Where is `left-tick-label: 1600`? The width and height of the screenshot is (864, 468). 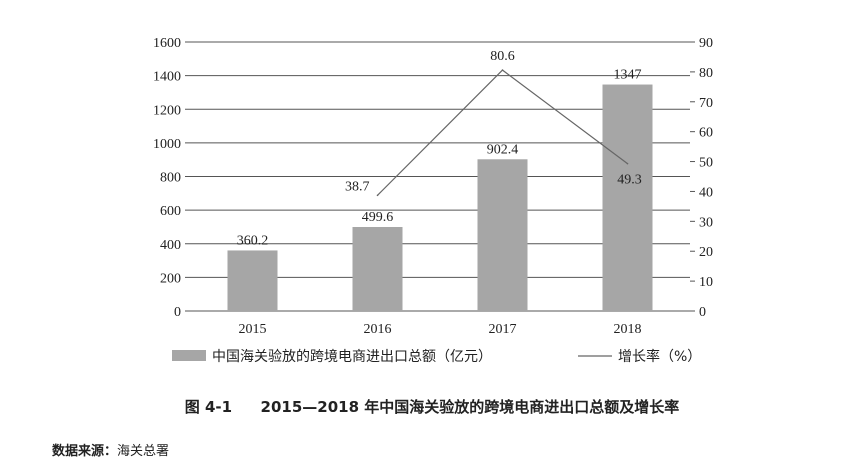 left-tick-label: 1600 is located at coordinates (167, 43).